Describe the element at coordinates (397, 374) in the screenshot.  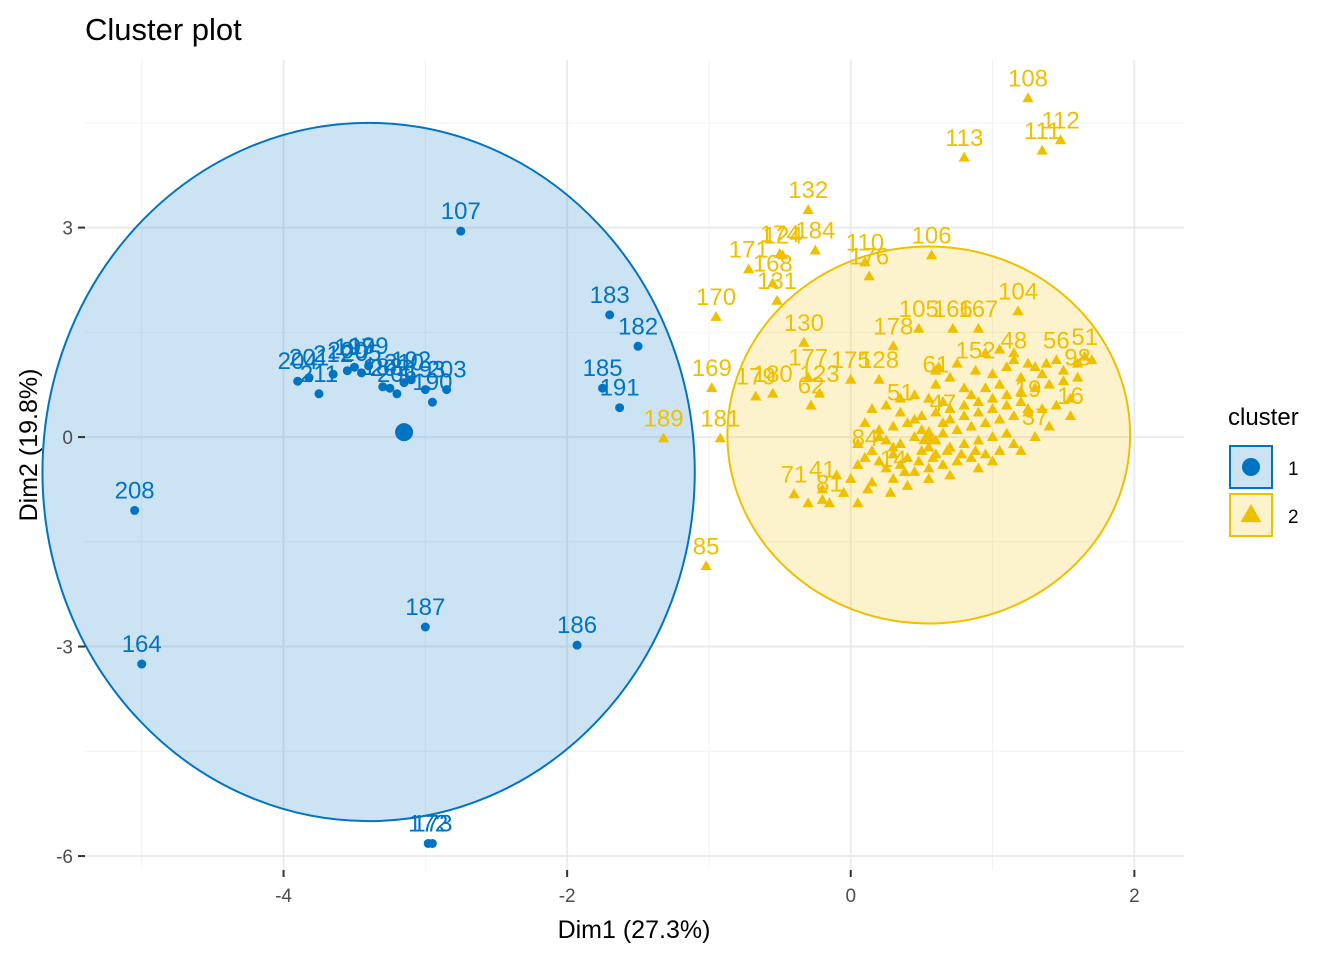
I see `point-label: 206` at that location.